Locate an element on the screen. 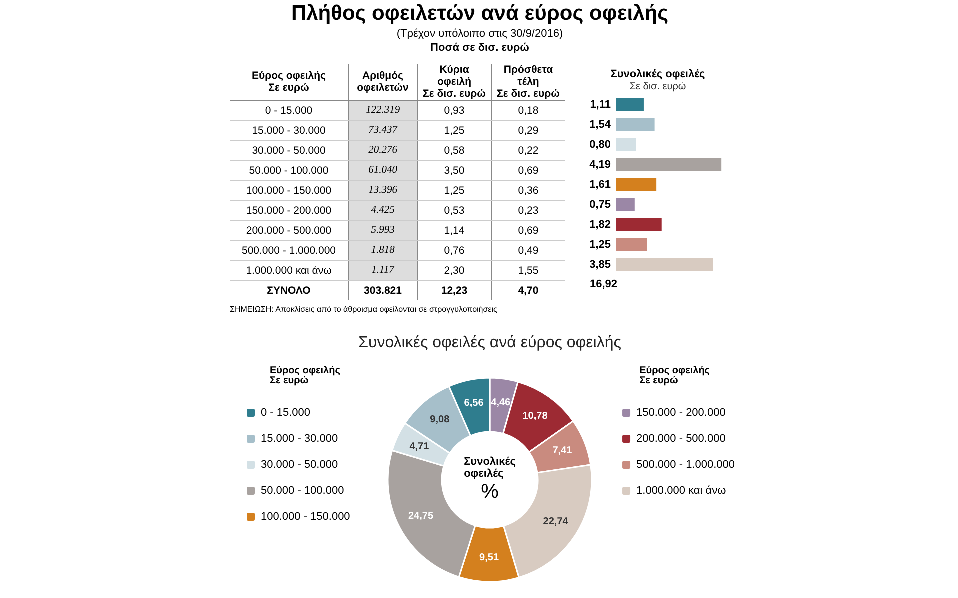 Image resolution: width=958 pixels, height=598 pixels. text: 1.000.000 και άνω is located at coordinates (289, 270).